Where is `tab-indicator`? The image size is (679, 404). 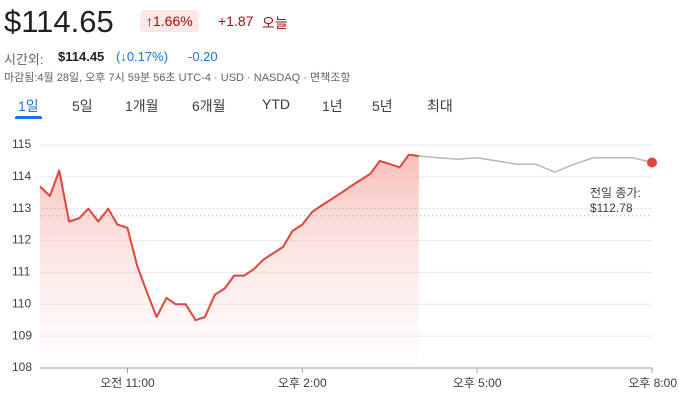 tab-indicator is located at coordinates (28, 117).